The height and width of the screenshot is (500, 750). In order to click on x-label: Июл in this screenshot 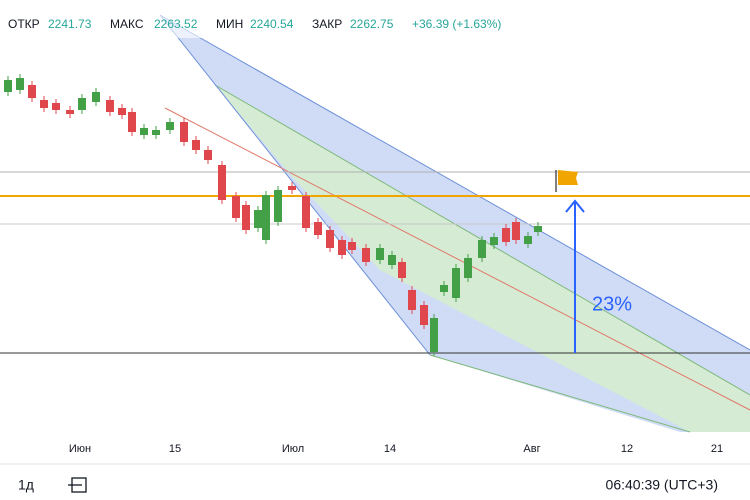, I will do `click(293, 449)`.